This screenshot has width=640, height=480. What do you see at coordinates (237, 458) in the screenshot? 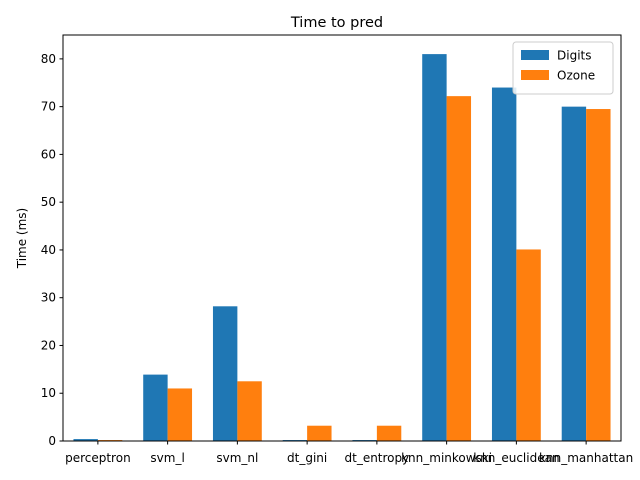
I see `x-tick-label: svm_nl` at bounding box center [237, 458].